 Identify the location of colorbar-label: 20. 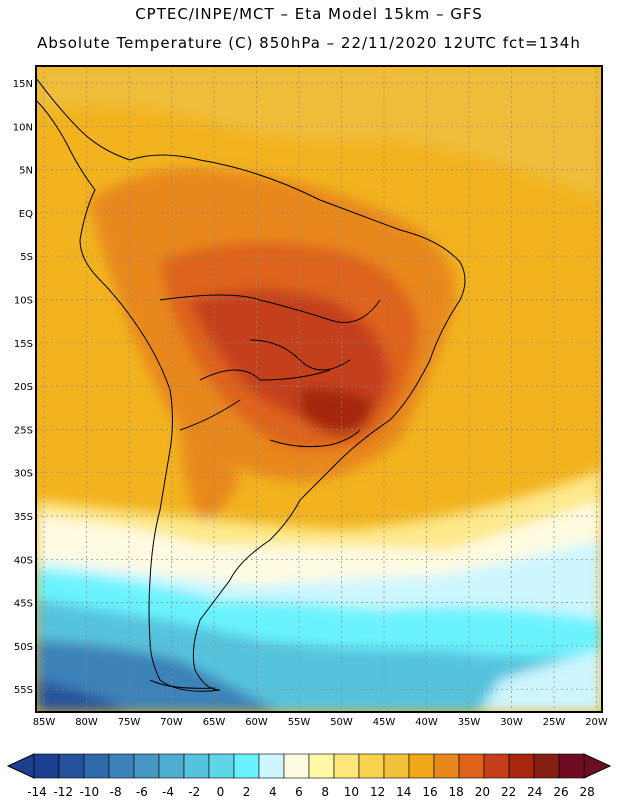
(482, 792).